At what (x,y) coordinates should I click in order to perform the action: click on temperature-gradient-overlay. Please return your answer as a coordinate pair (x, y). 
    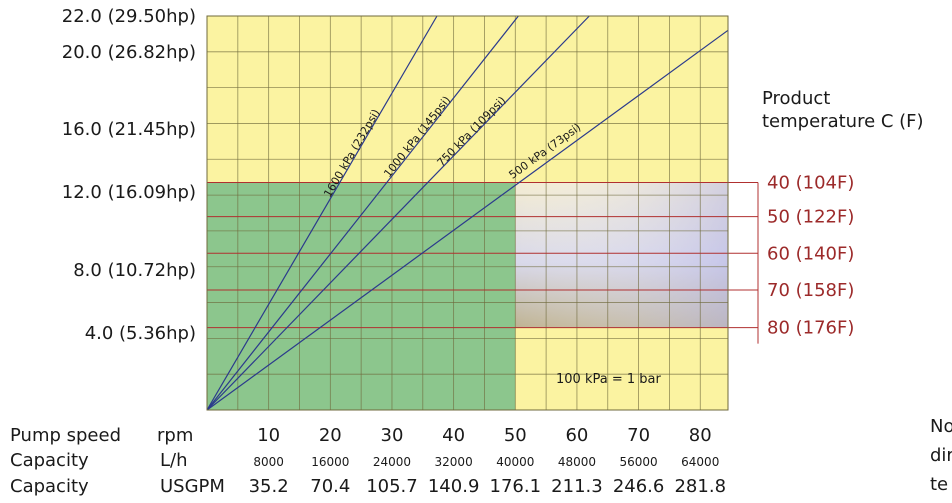
    Looking at the image, I should click on (621, 255).